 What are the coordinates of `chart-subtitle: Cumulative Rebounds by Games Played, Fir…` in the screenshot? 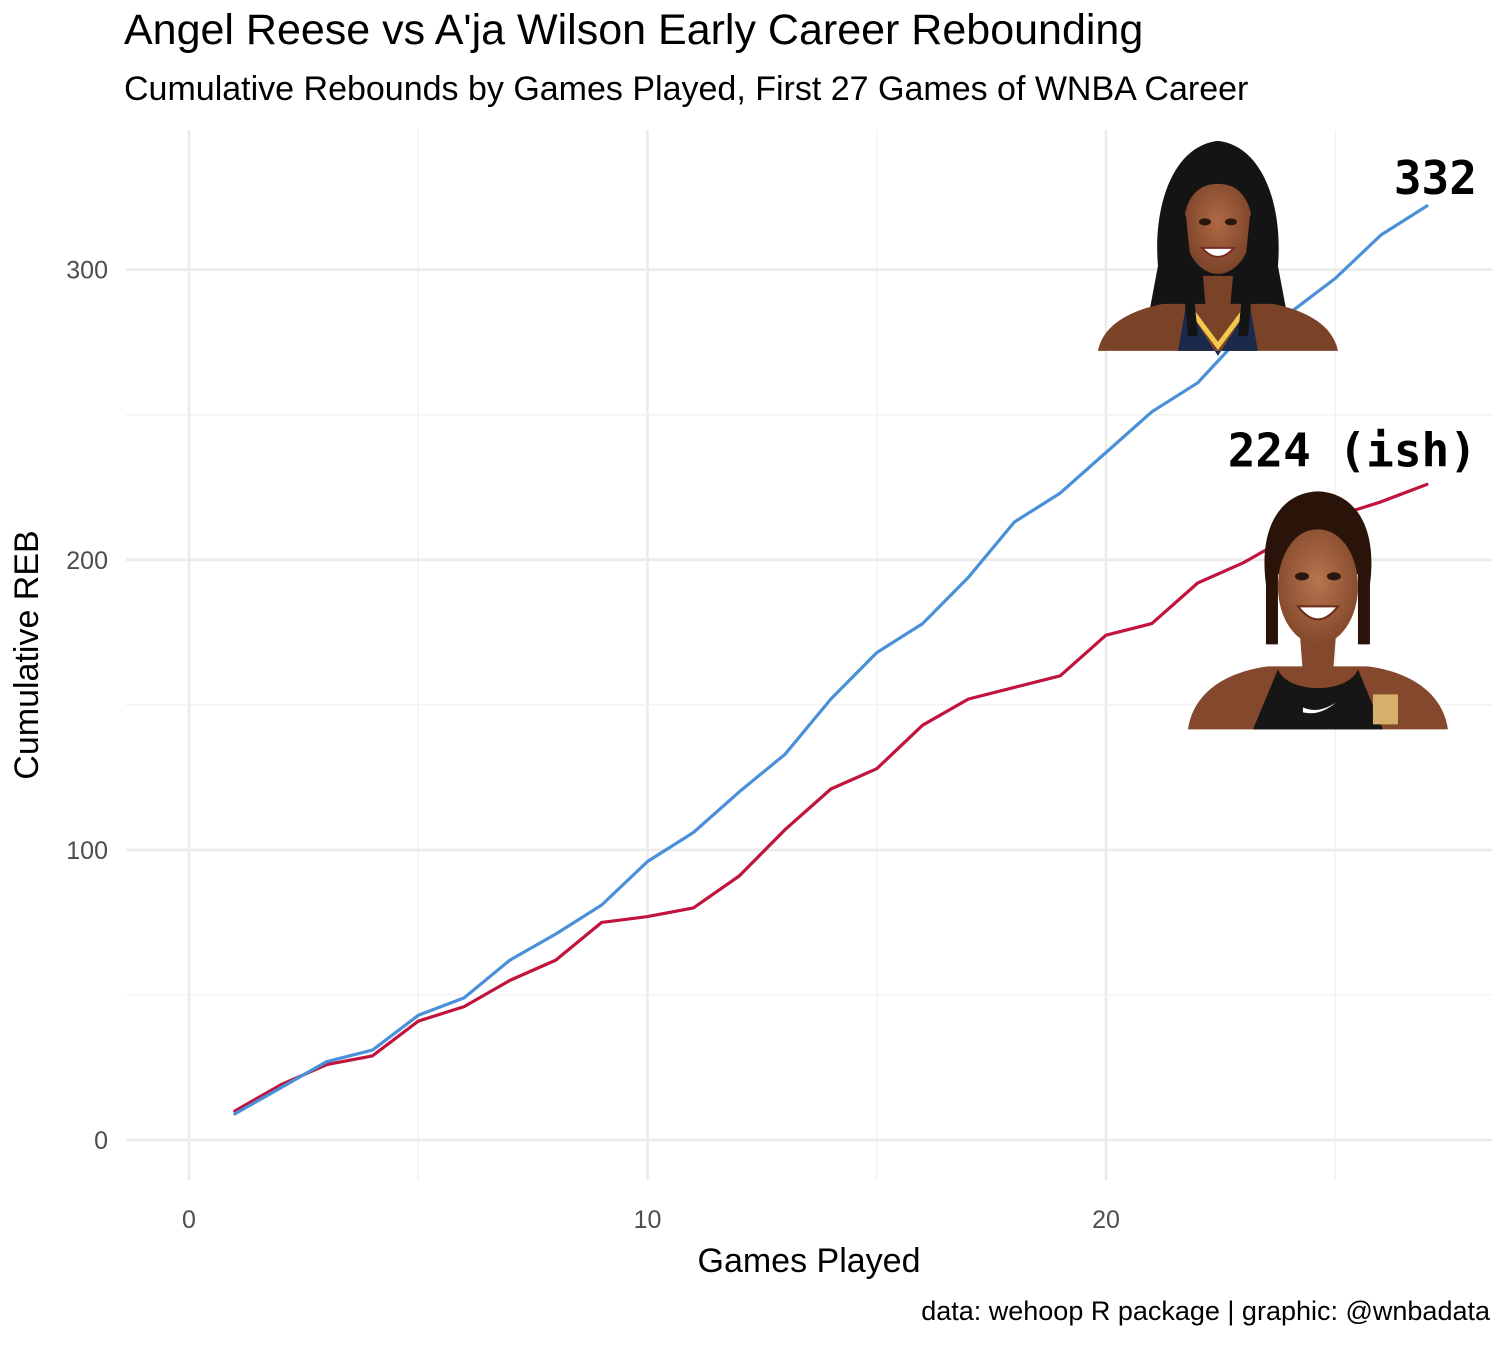 It's located at (686, 89).